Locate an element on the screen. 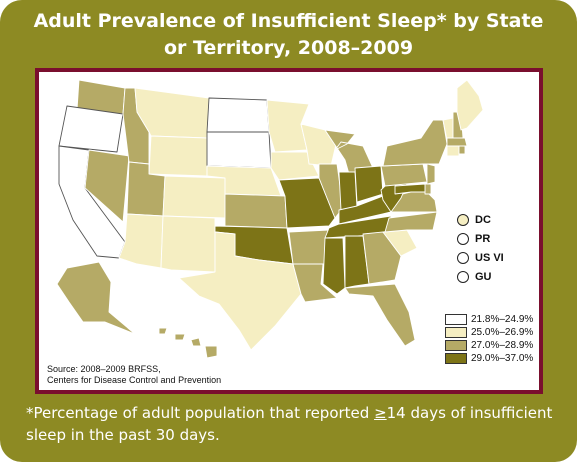 This screenshot has height=462, width=577. legend-item: 27.0%–28.9% is located at coordinates (489, 345).